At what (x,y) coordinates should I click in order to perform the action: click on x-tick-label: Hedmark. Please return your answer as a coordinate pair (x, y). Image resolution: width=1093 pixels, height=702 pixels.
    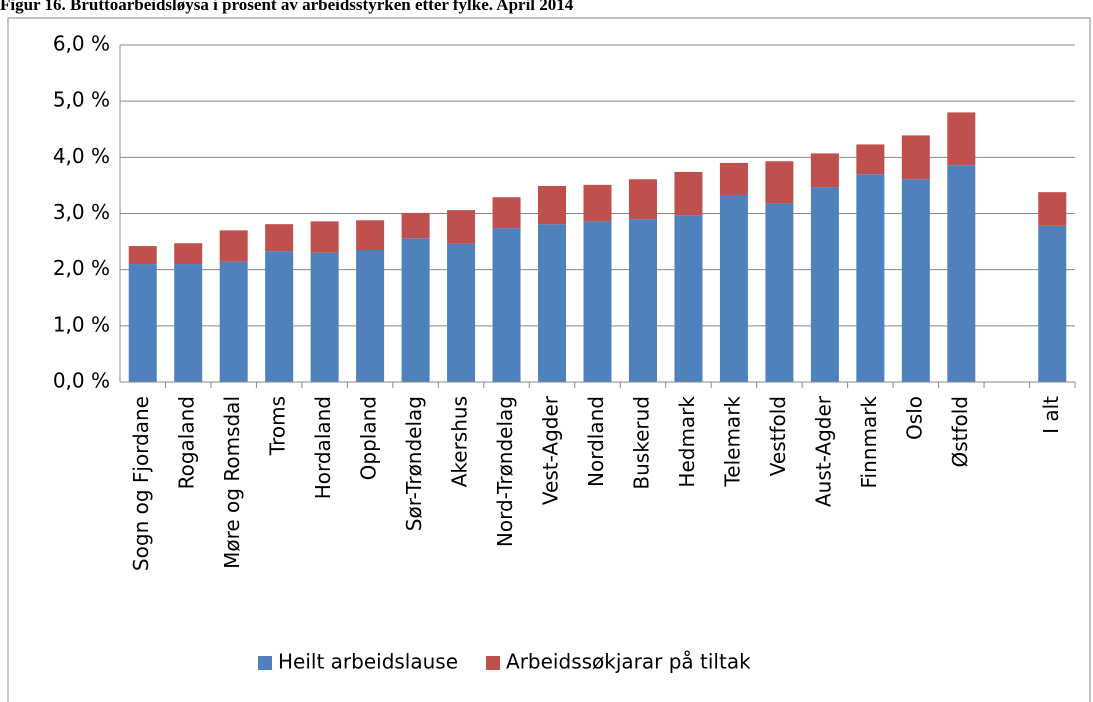
    Looking at the image, I should click on (687, 442).